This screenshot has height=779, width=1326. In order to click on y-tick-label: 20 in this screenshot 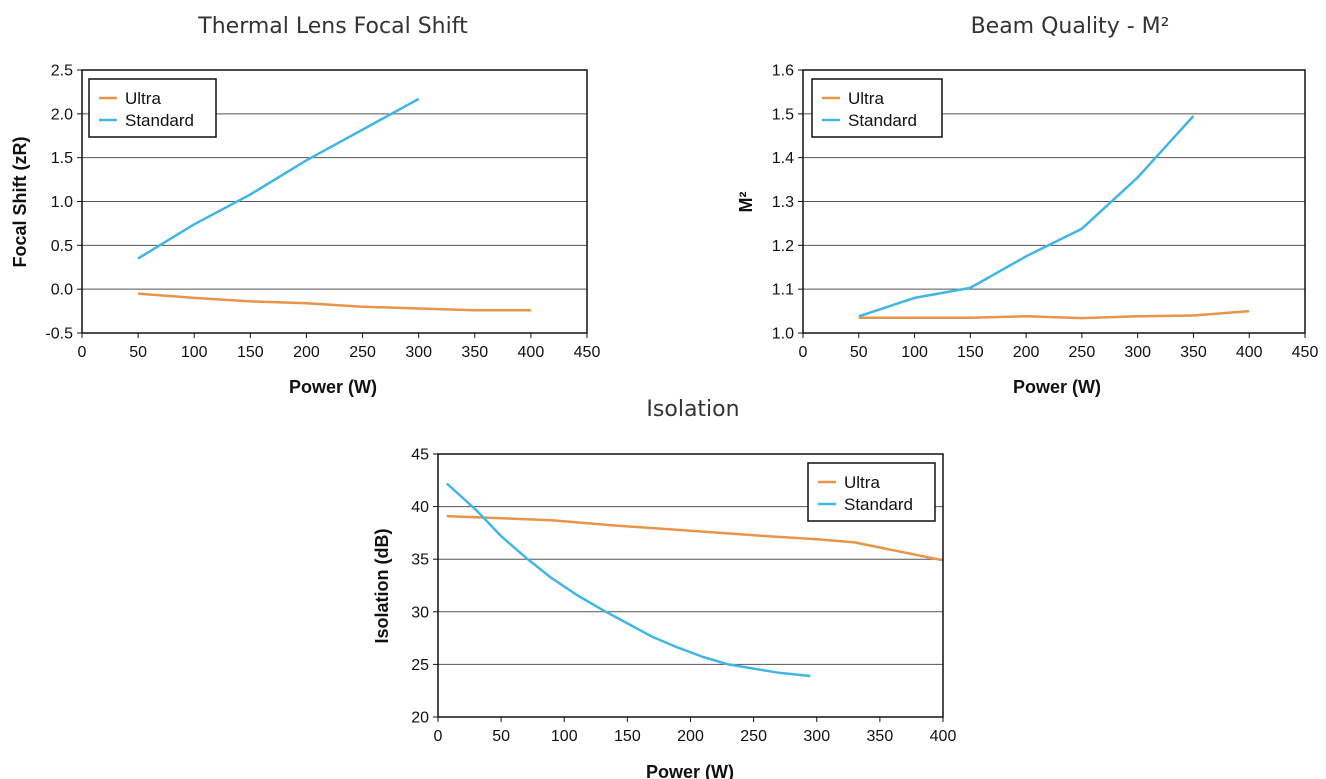, I will do `click(420, 718)`.